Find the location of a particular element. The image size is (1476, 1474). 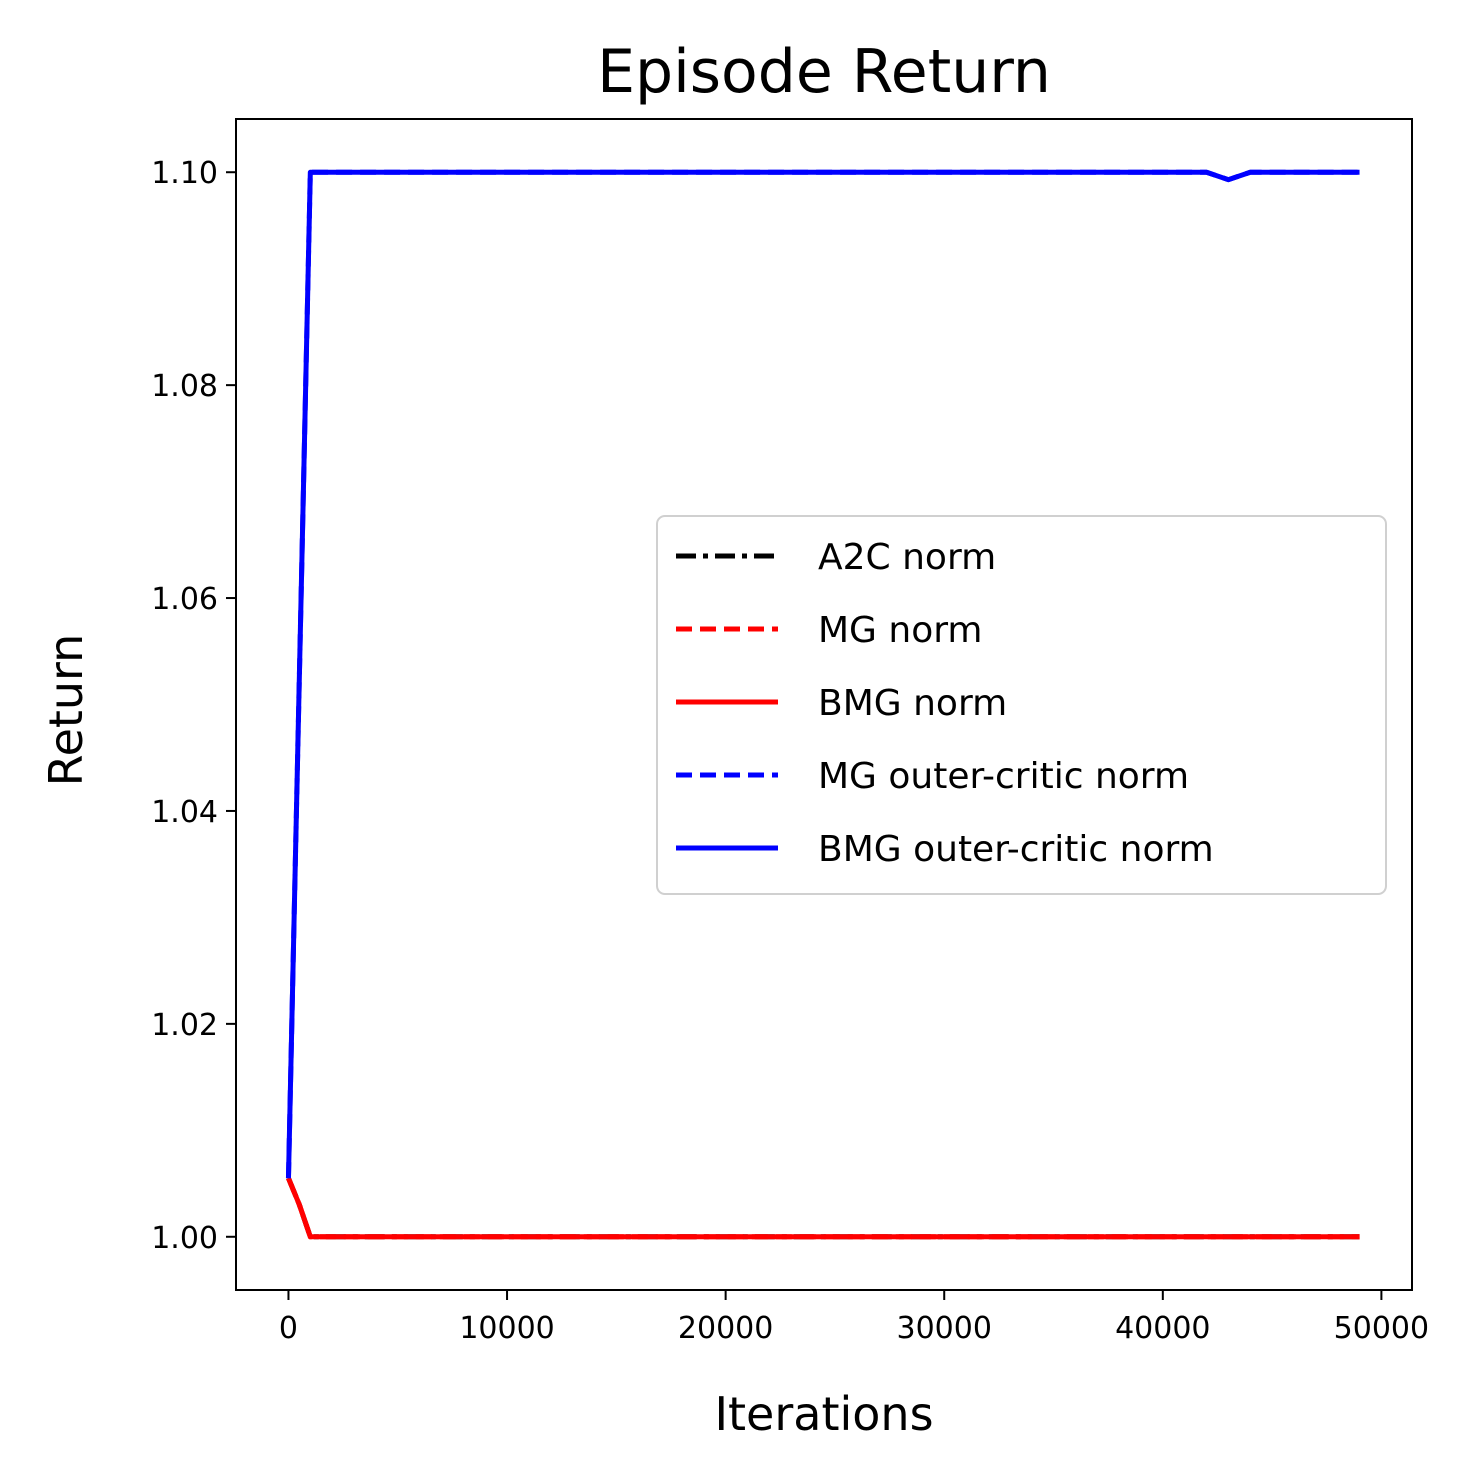

chart-title: Episode Return is located at coordinates (824, 72).